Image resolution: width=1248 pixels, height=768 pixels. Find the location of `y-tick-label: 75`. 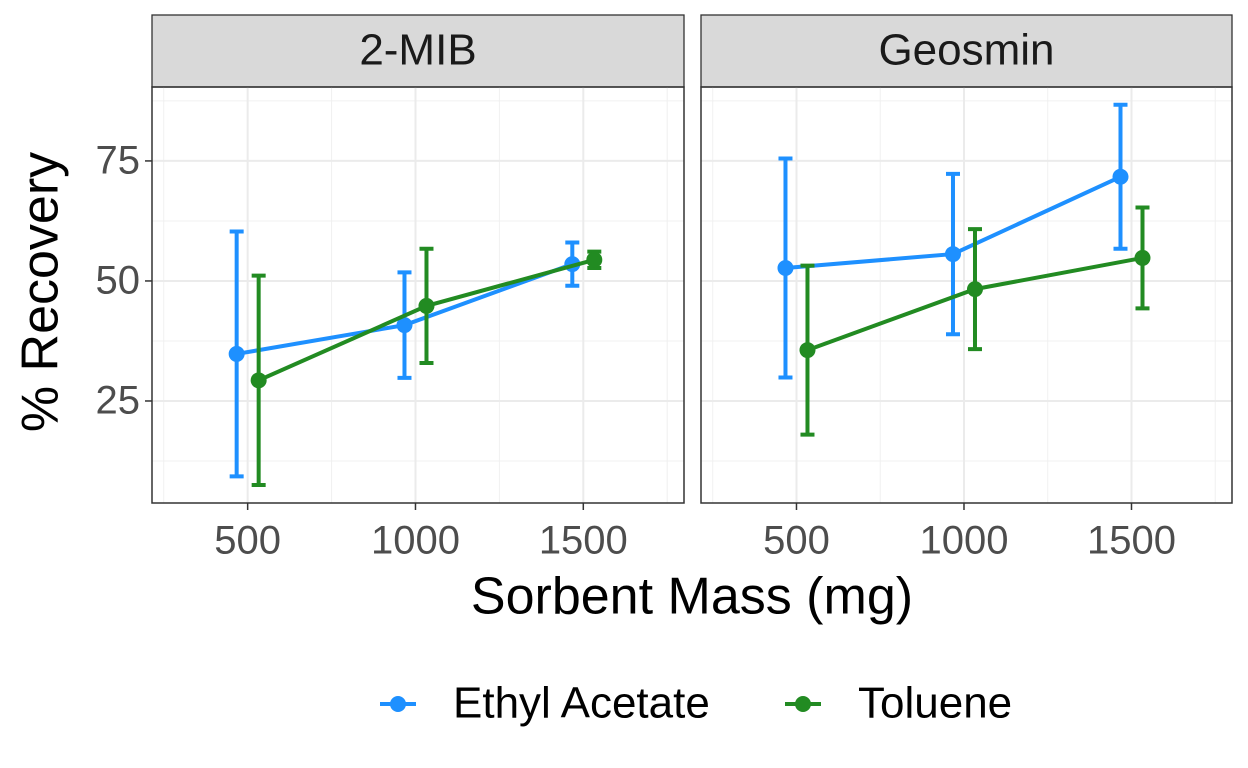

y-tick-label: 75 is located at coordinates (118, 160).